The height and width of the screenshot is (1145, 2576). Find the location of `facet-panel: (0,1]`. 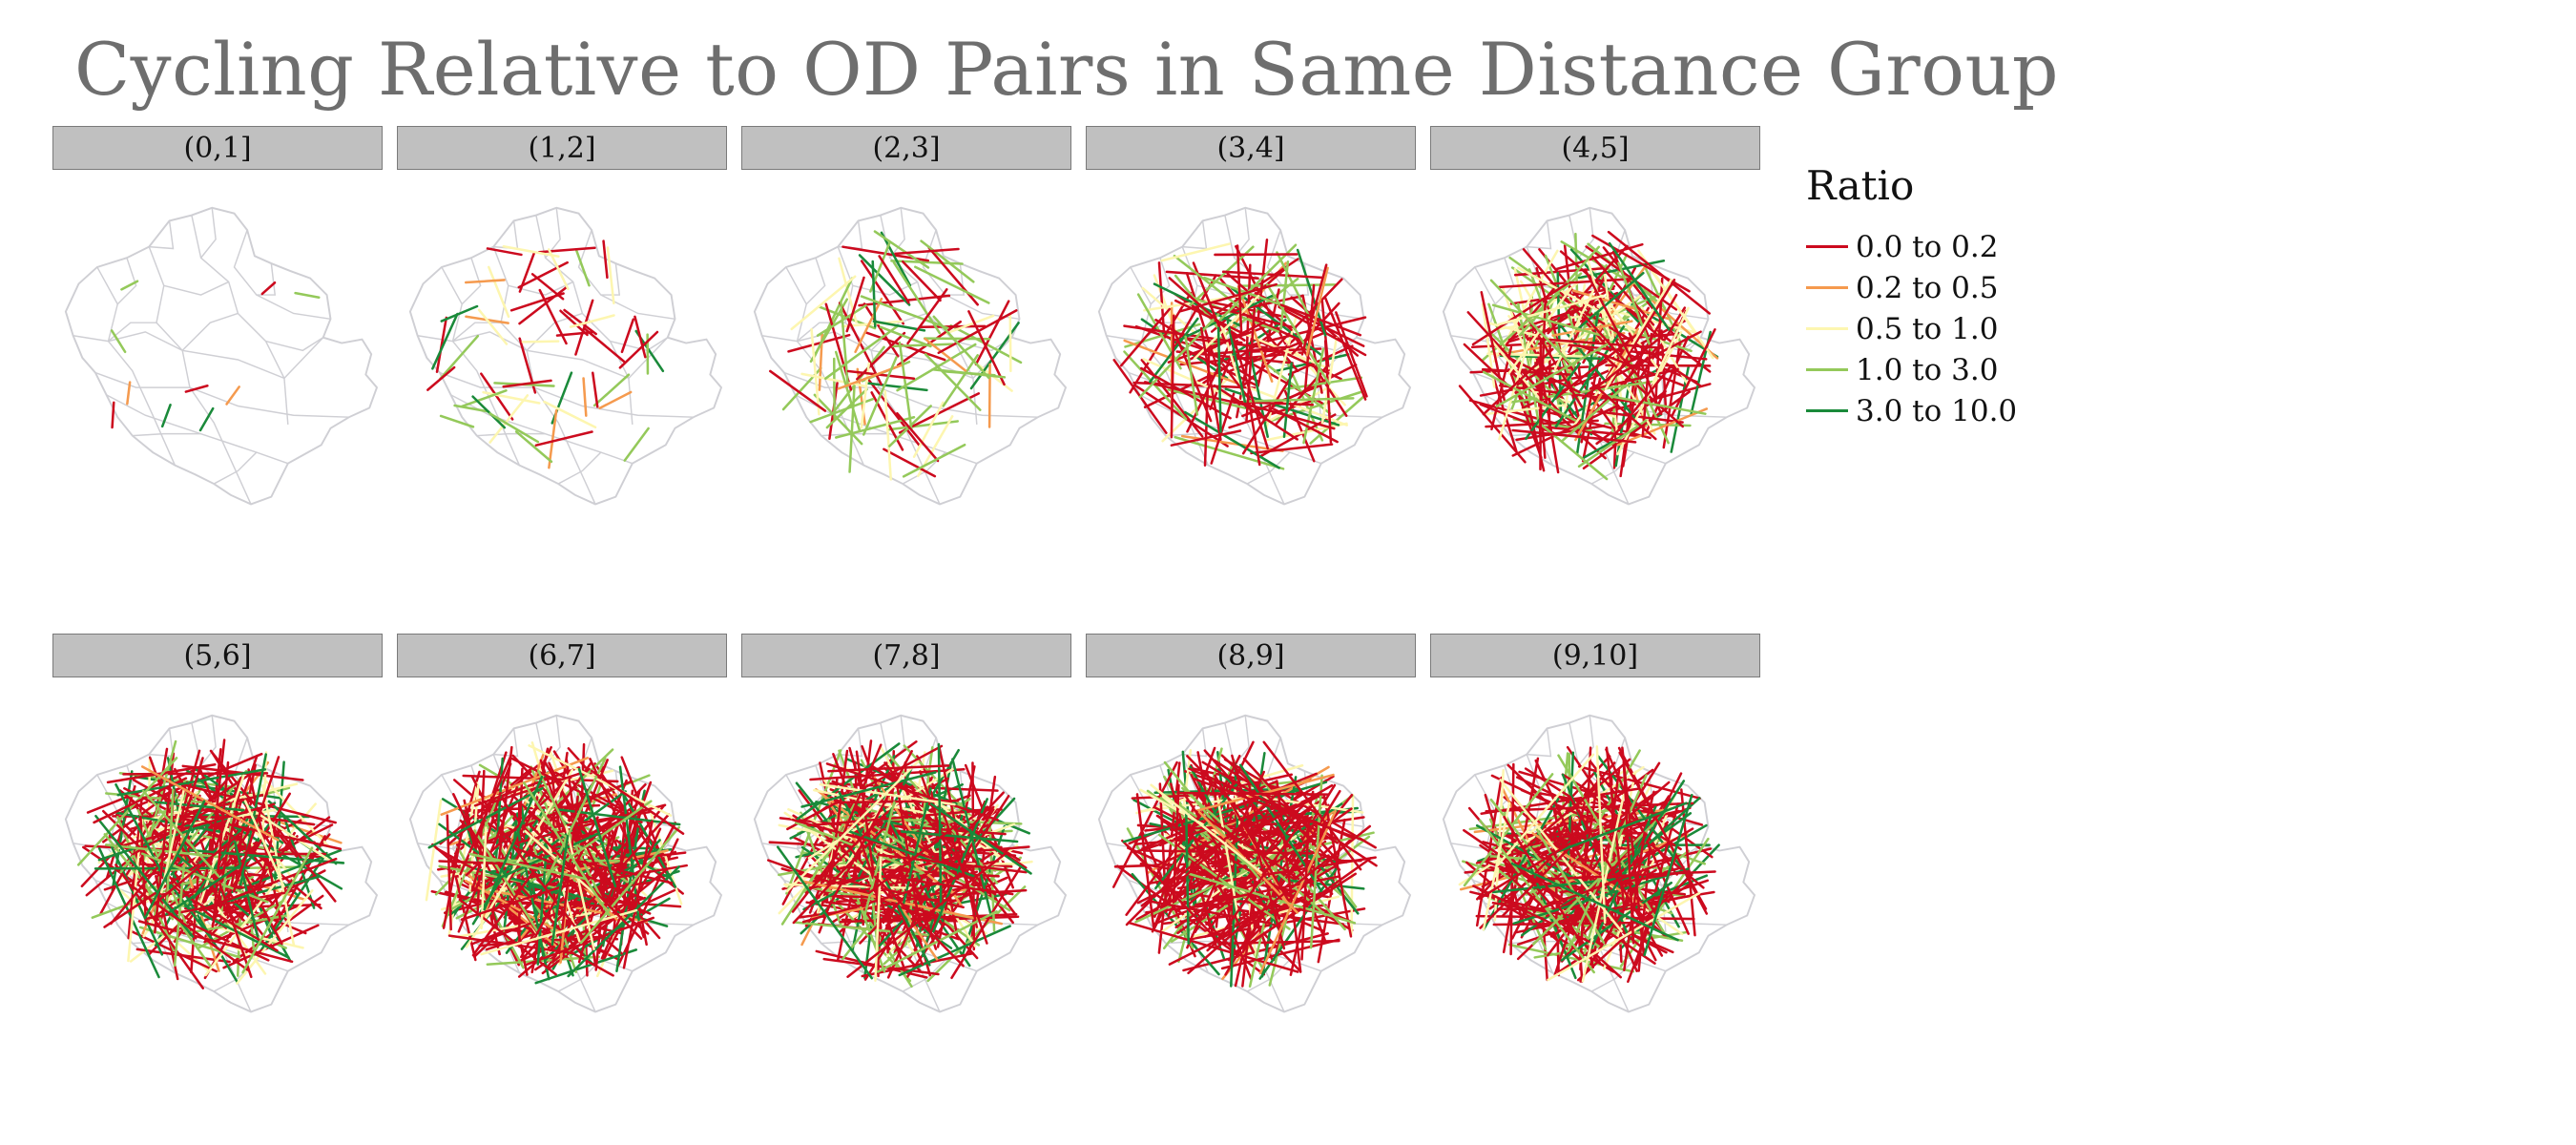

facet-panel: (0,1] is located at coordinates (217, 374).